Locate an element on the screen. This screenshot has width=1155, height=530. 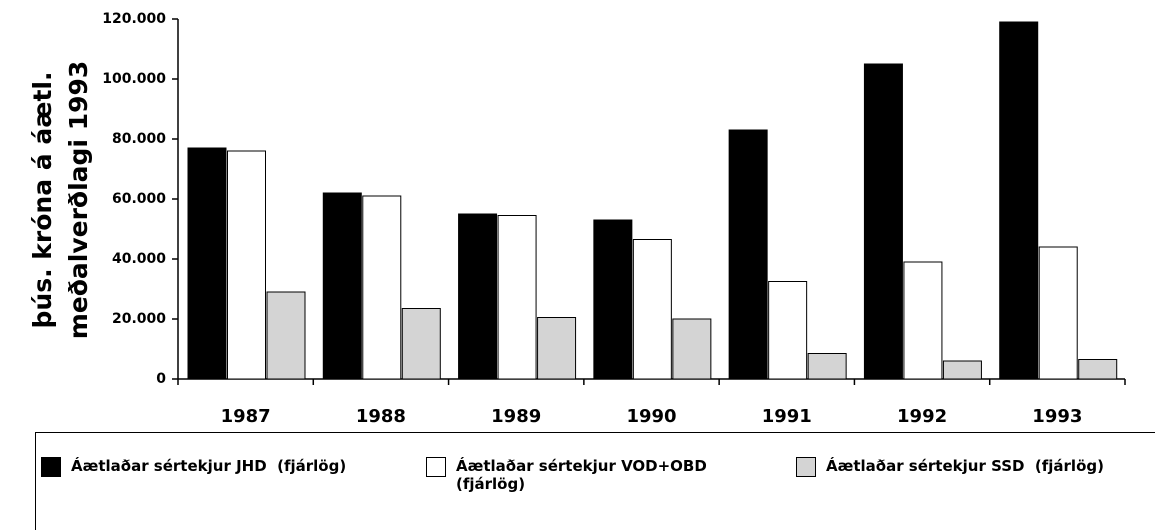
y-axis-label: meðalverðlagi 1993 is located at coordinates (78, 200).